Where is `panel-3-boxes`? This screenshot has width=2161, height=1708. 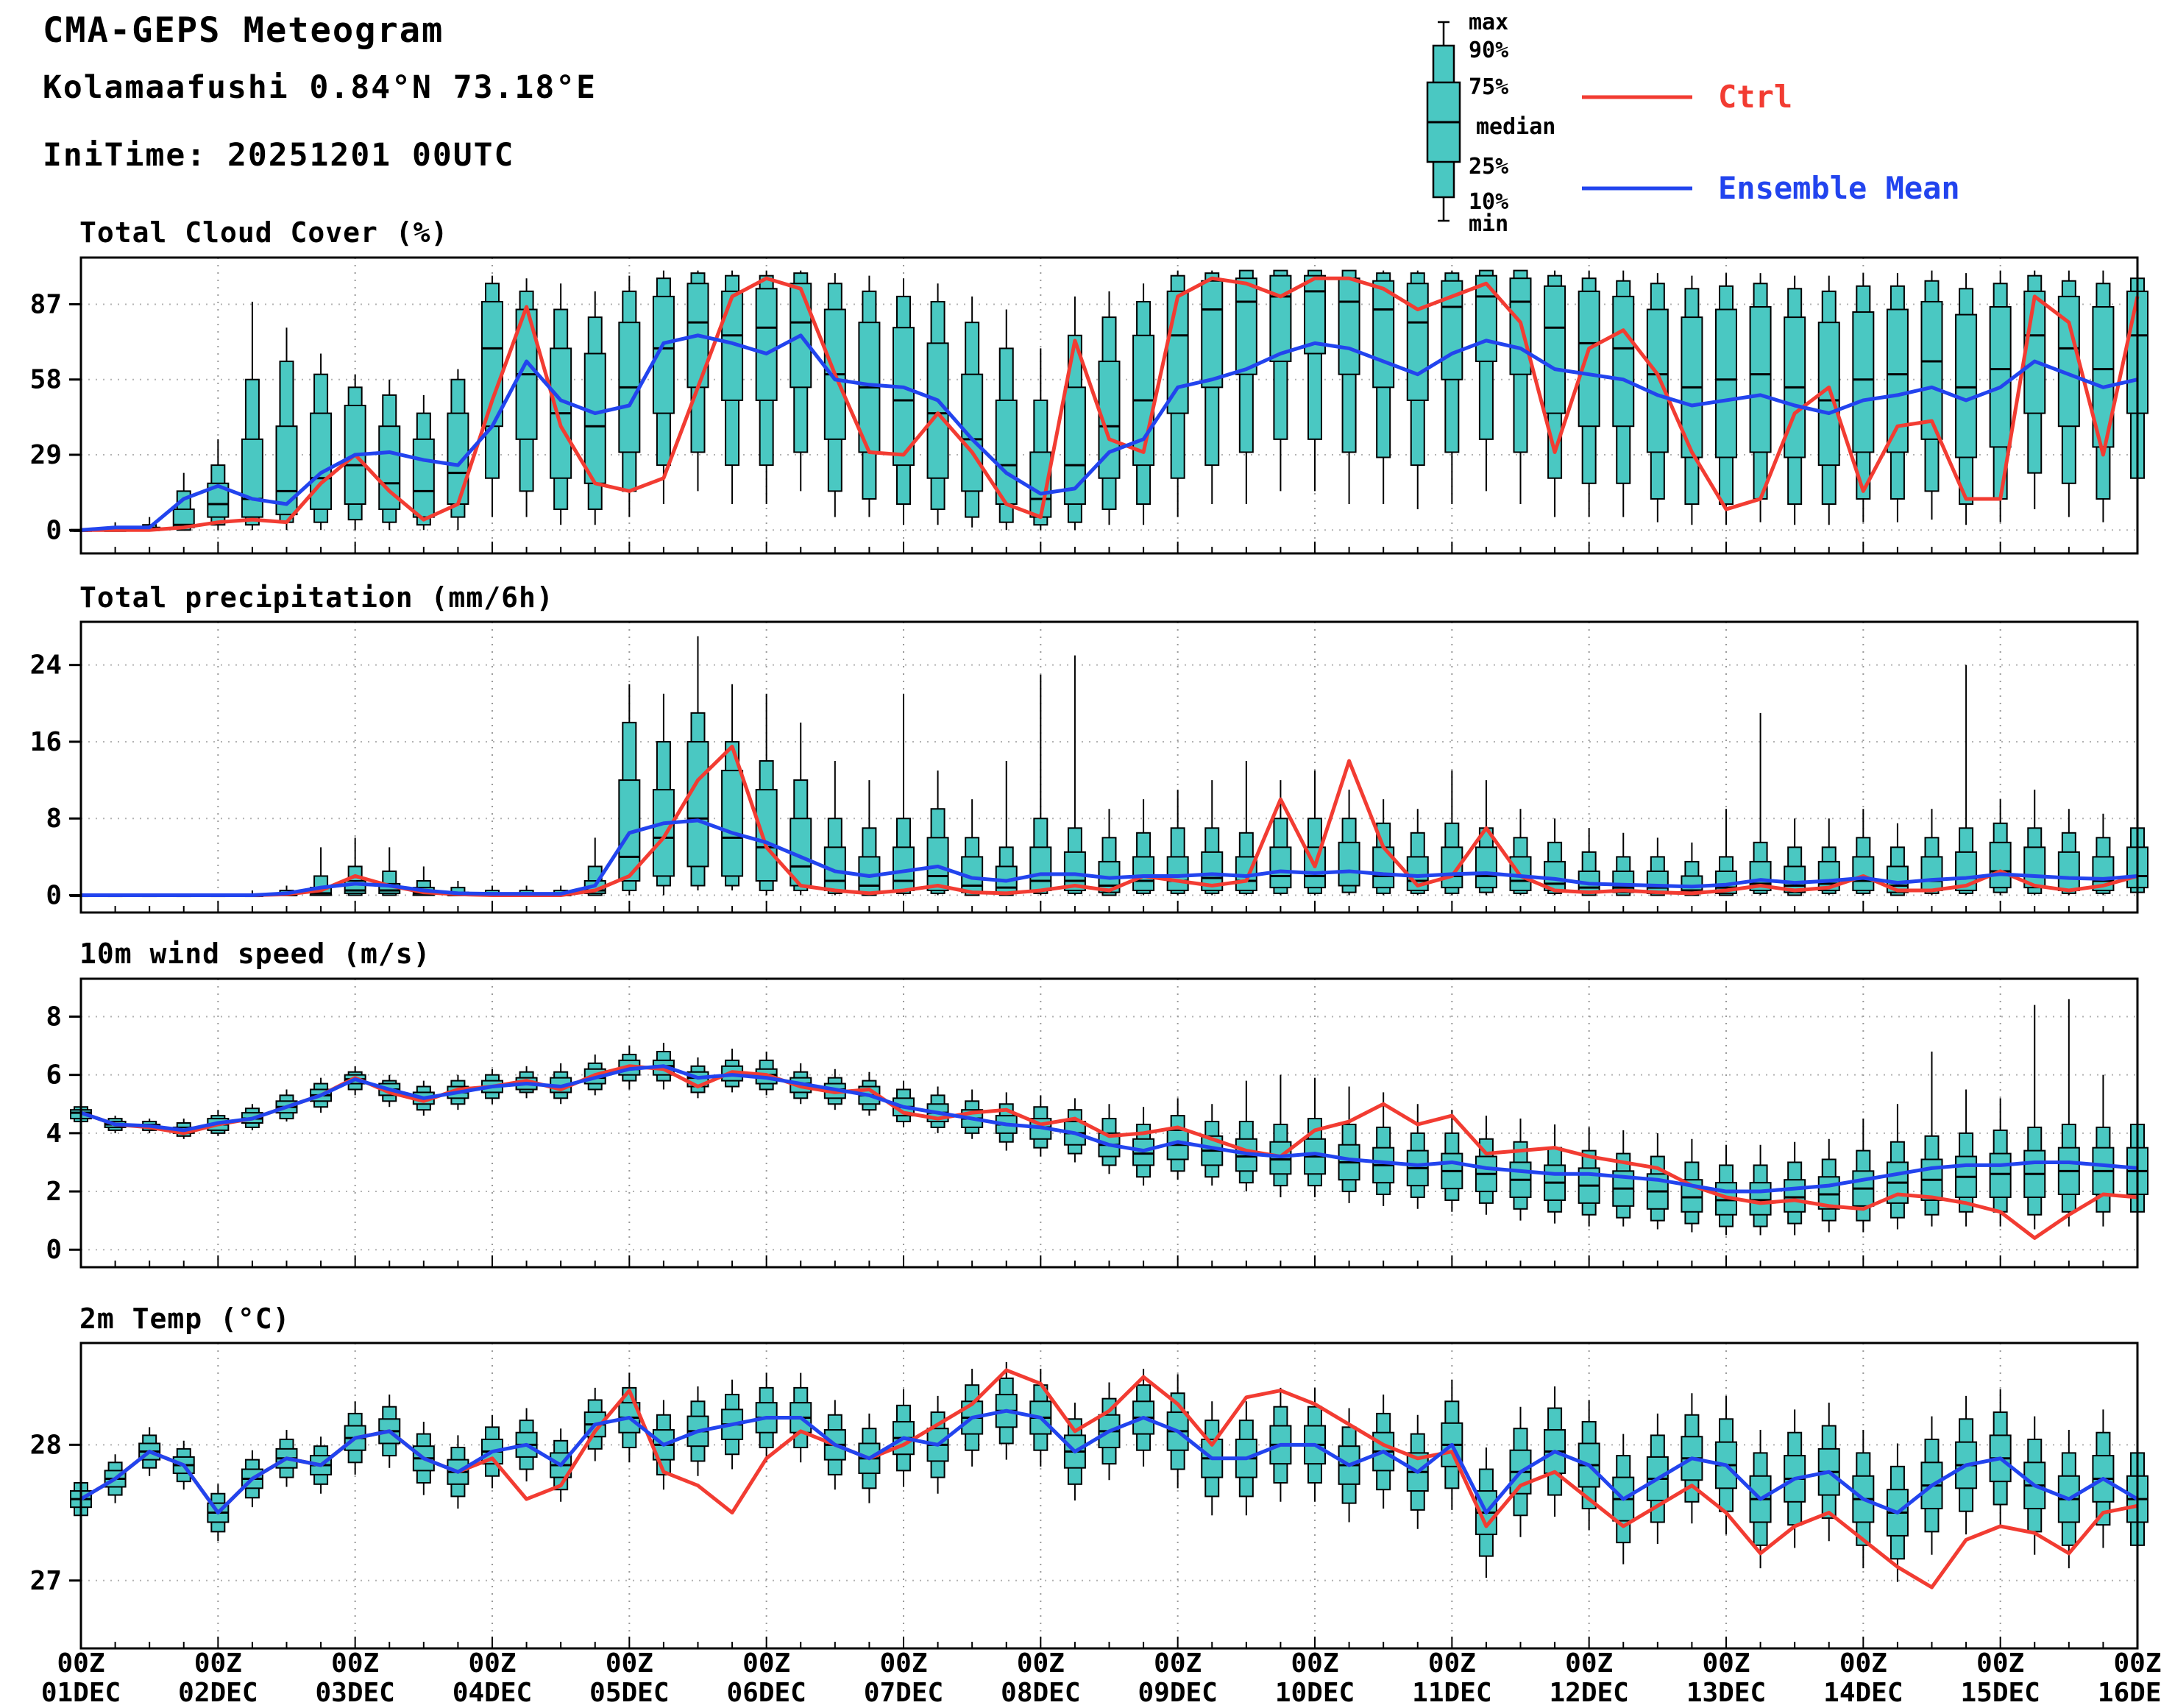
panel-3-boxes is located at coordinates (1109, 1472).